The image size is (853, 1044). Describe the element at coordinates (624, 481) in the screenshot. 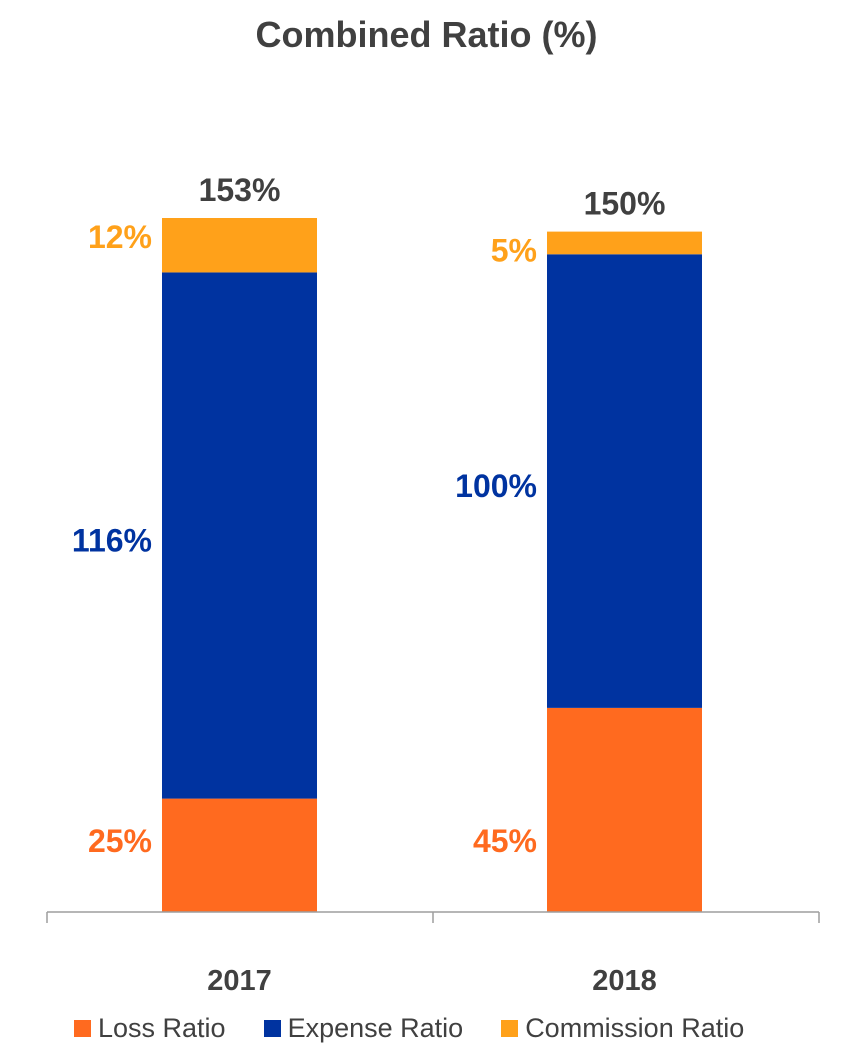

I see `bar-segment-expense-ratio-2018` at that location.